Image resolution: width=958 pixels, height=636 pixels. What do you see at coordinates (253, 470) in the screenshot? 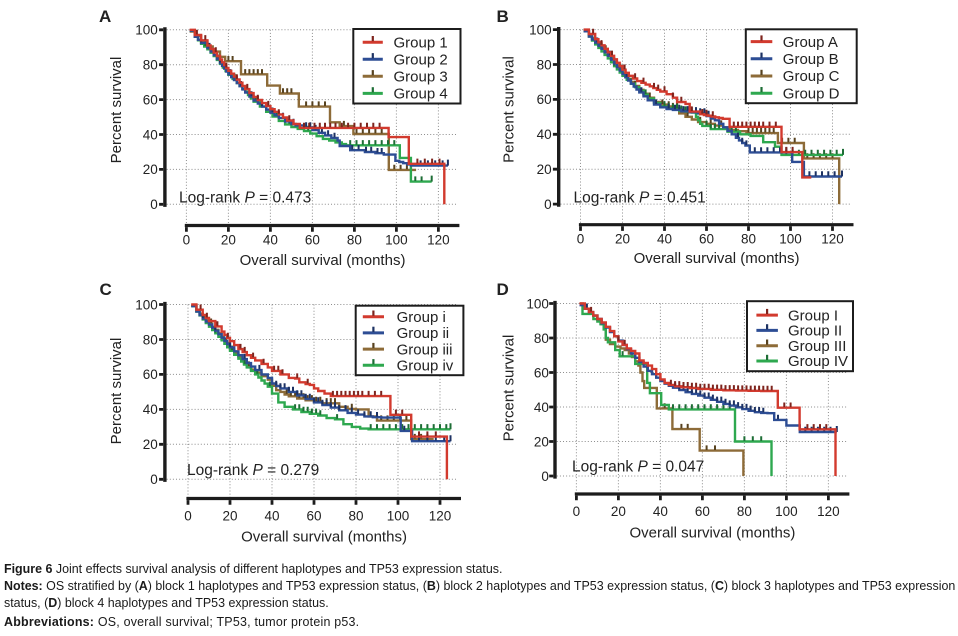
I see `svg-text: Log-rank P = 0.279` at bounding box center [253, 470].